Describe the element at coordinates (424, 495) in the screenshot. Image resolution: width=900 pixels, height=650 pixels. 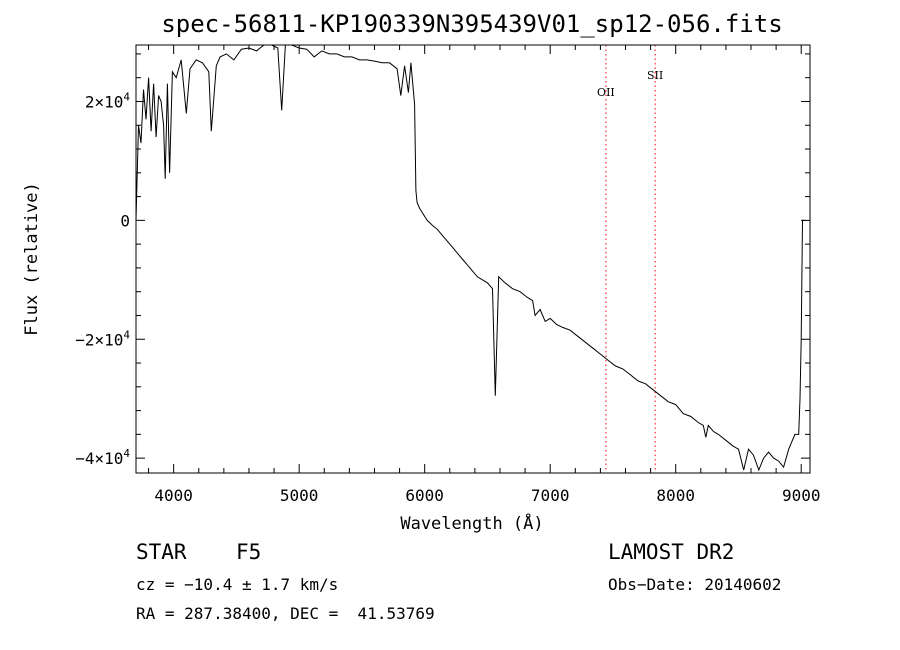
I see `x-tick-label: 6000` at that location.